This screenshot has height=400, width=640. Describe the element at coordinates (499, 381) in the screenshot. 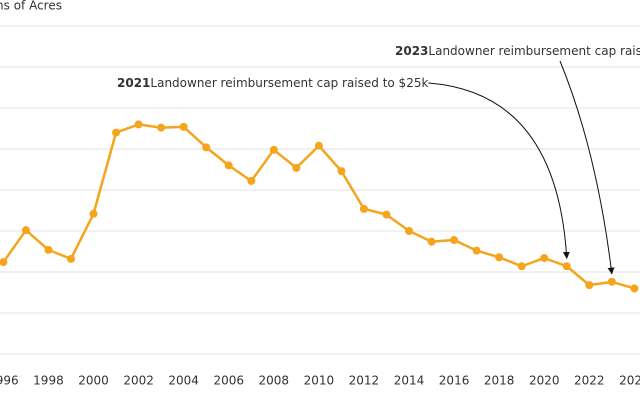

I see `x-tick-label: 2018` at that location.